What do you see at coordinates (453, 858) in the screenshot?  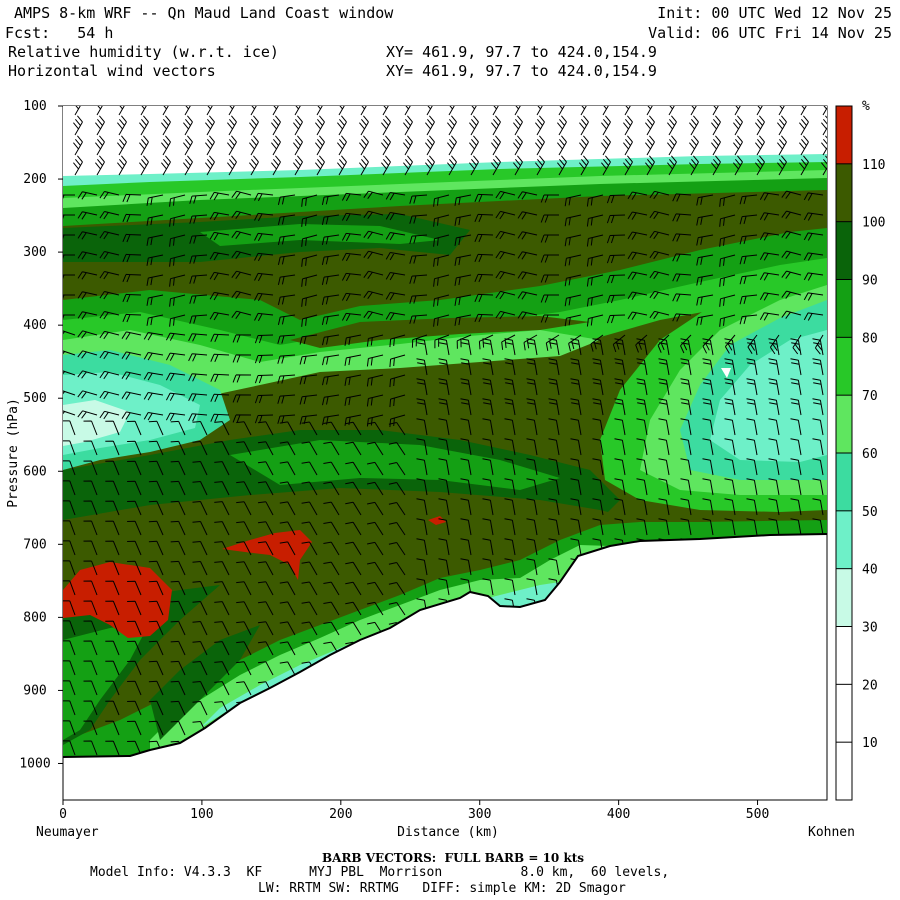 I see `barb-legend: BARB VECTORS: FULL BARB = 10 kts` at bounding box center [453, 858].